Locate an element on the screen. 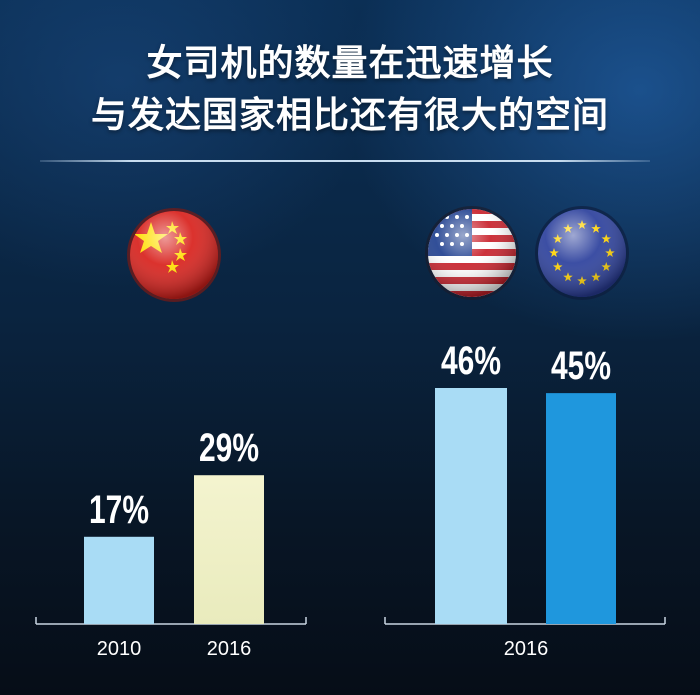  tick-label-2010: 2010 is located at coordinates (119, 649).